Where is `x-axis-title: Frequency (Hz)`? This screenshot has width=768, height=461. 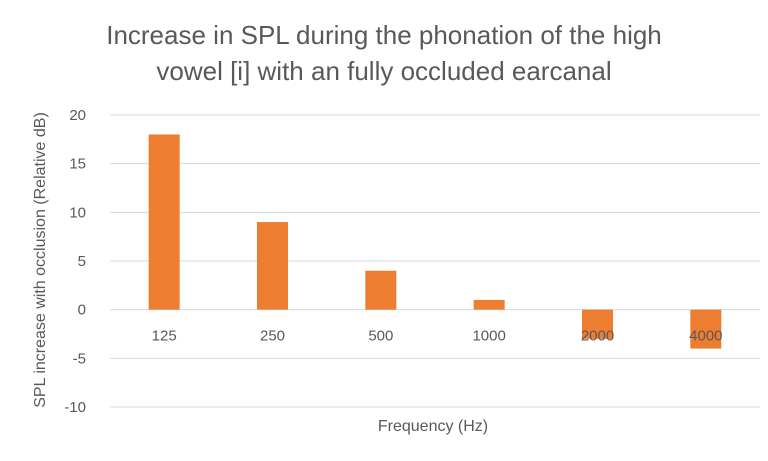
x-axis-title: Frequency (Hz) is located at coordinates (433, 426).